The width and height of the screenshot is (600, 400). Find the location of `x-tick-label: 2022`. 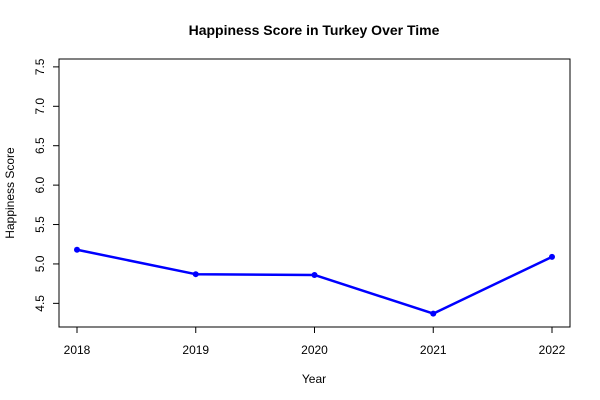

x-tick-label: 2022 is located at coordinates (552, 350).